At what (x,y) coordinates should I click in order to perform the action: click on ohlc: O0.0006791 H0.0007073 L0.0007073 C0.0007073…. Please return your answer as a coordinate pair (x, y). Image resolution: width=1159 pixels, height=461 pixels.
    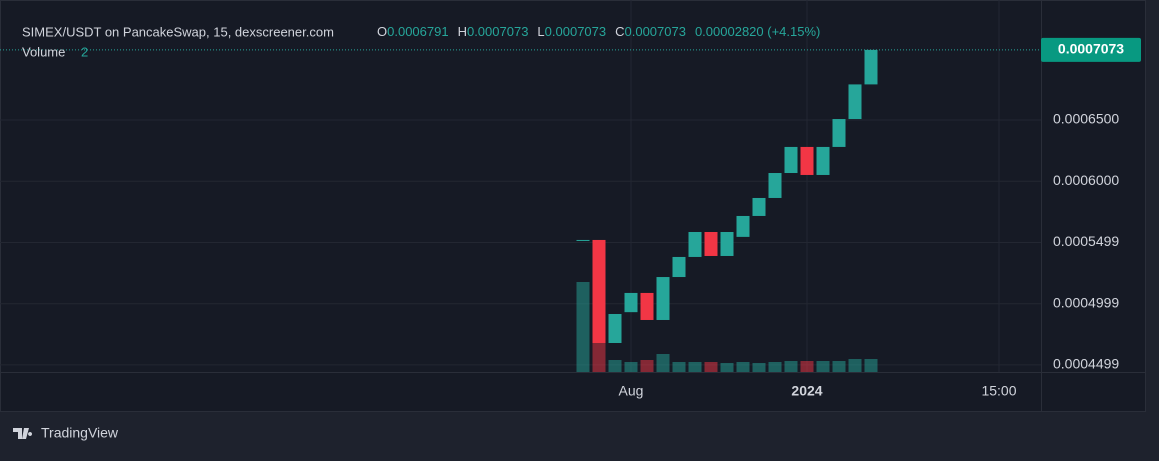
    Looking at the image, I should click on (598, 31).